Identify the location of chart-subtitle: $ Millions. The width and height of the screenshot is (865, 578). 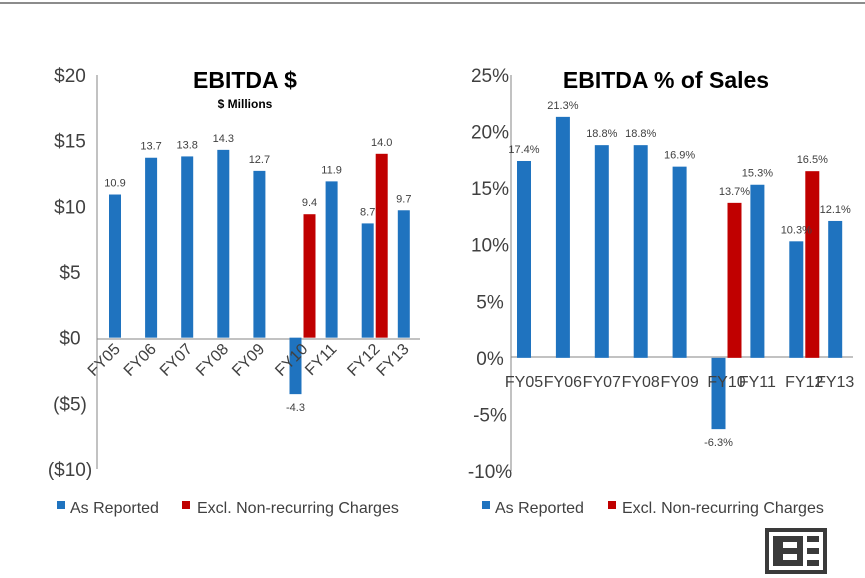
(245, 104).